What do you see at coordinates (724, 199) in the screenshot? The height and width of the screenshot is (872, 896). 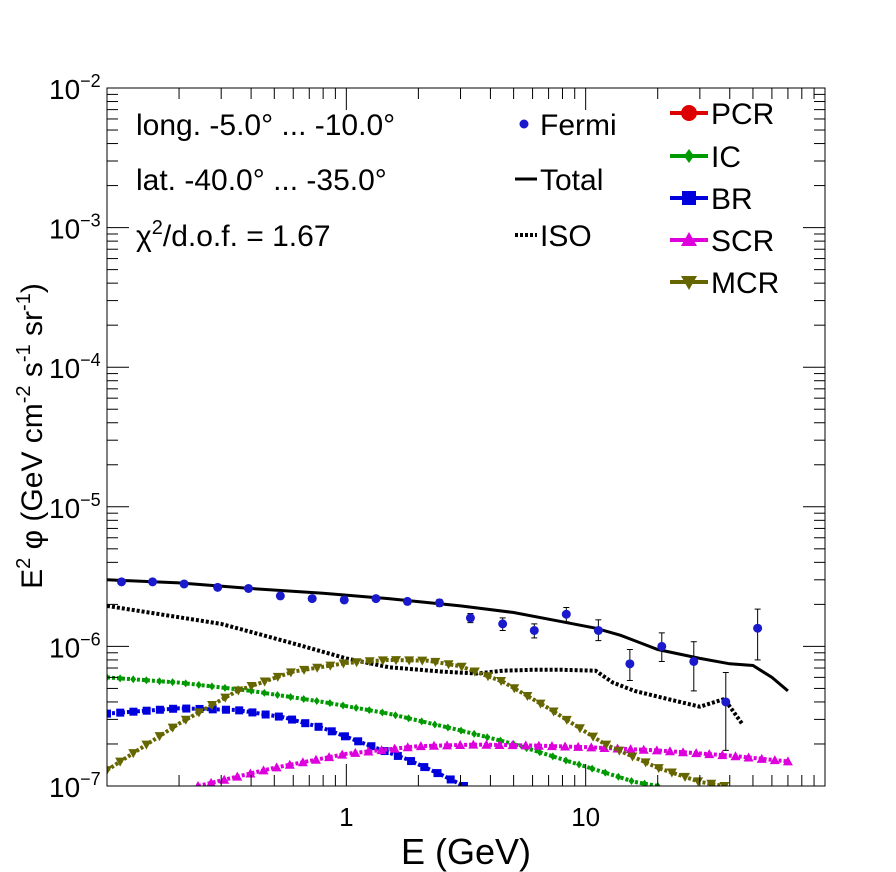 I see `legend-right: PCR IC BR SCR MCR` at bounding box center [724, 199].